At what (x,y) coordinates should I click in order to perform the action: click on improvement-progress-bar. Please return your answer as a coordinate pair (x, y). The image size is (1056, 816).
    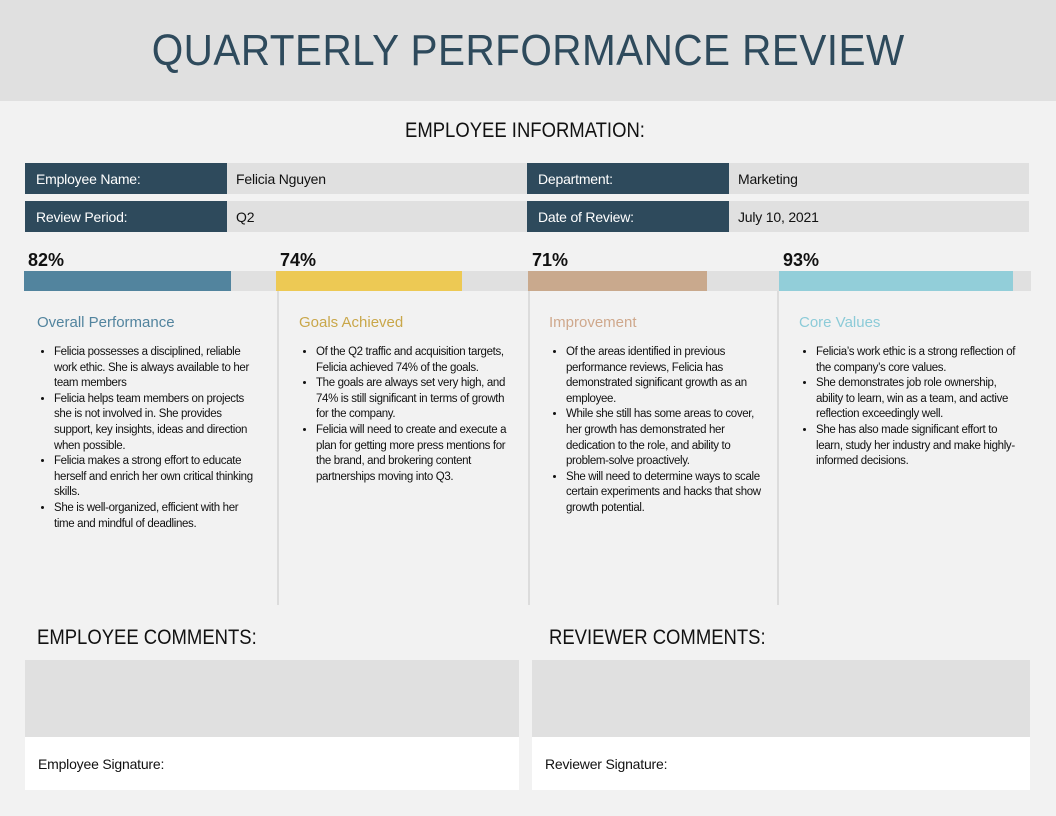
    Looking at the image, I should click on (654, 281).